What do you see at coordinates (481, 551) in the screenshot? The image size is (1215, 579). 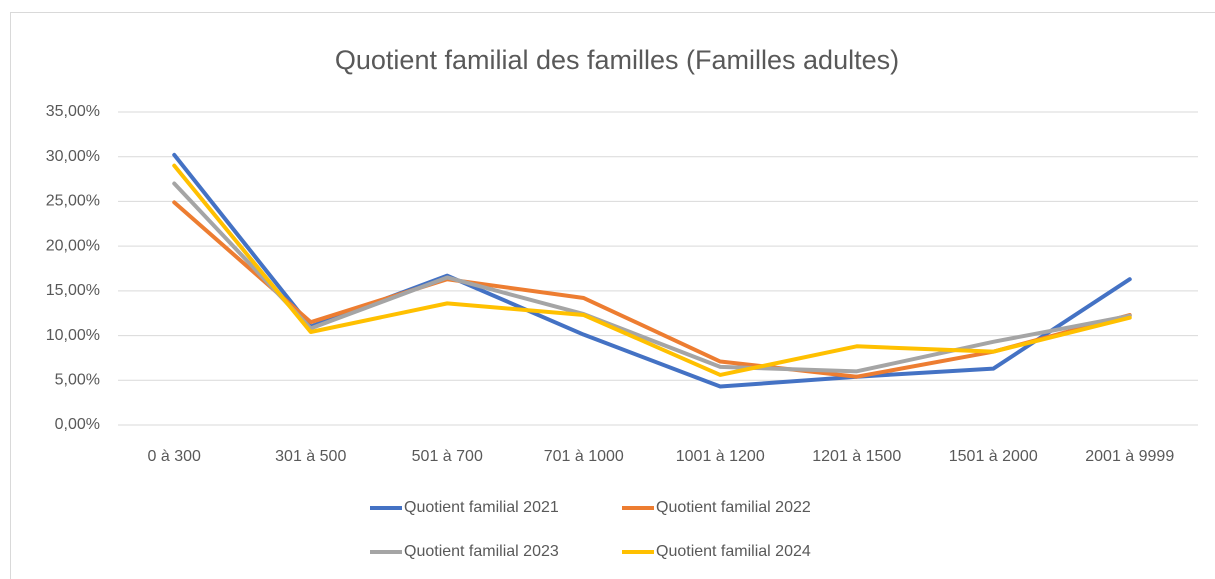 I see `legend-label: Quotient familial 2023` at bounding box center [481, 551].